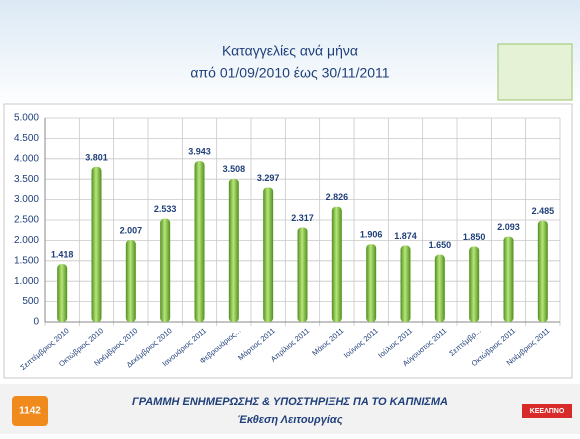 The image size is (580, 439). What do you see at coordinates (371, 235) in the screenshot?
I see `value-label: 1.906` at bounding box center [371, 235].